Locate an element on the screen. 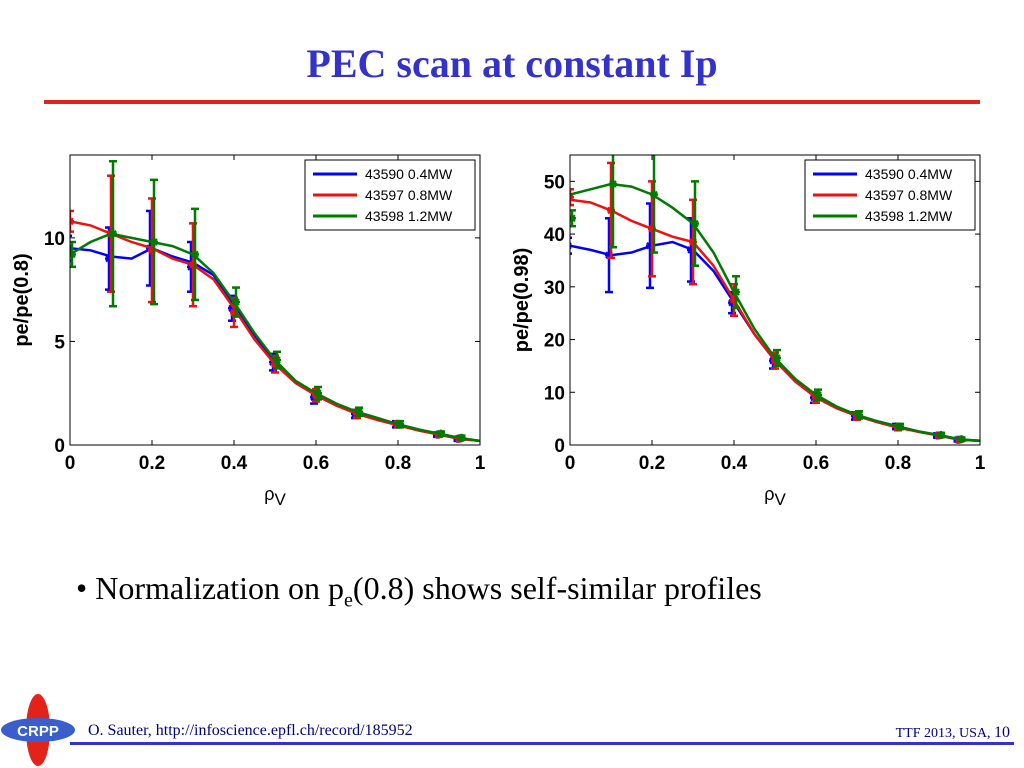 The height and width of the screenshot is (768, 1024). bullet-subscript: e is located at coordinates (348, 600).